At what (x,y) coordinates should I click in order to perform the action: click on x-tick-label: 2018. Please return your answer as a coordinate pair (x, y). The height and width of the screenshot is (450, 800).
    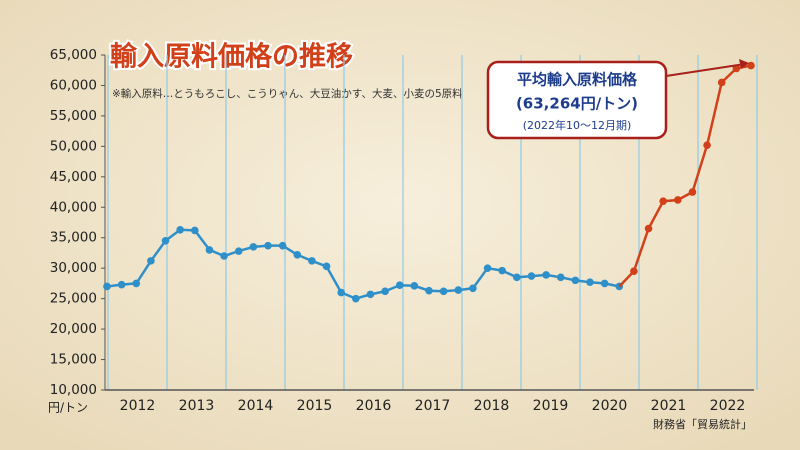
    Looking at the image, I should click on (492, 406).